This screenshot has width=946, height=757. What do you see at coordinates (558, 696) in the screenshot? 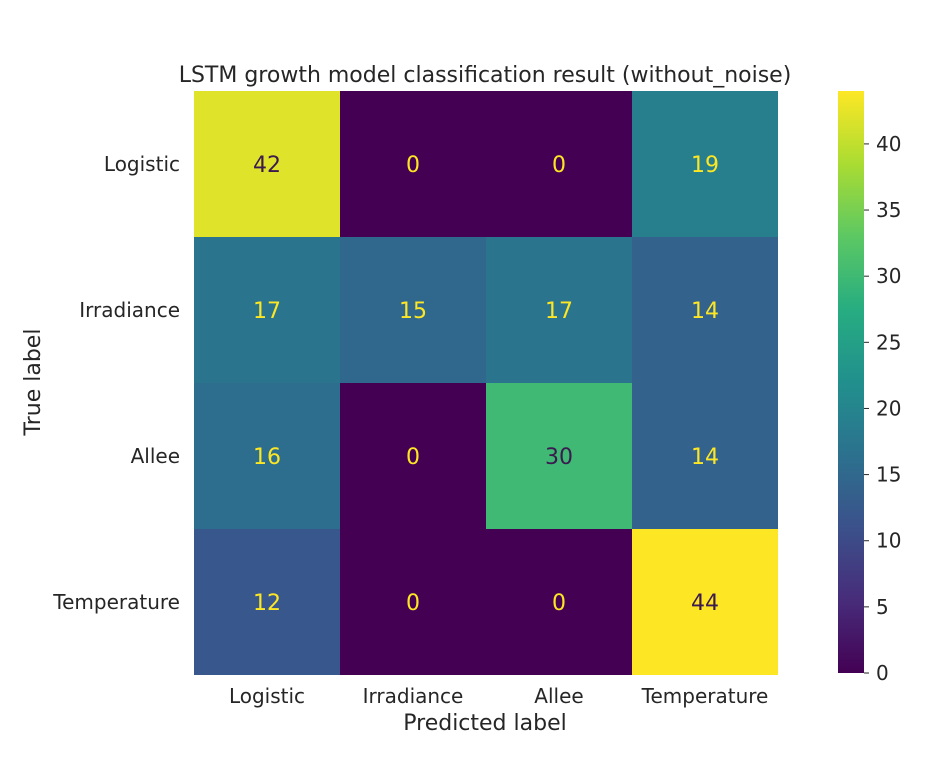
I see `x-tick-label: Allee` at bounding box center [558, 696].